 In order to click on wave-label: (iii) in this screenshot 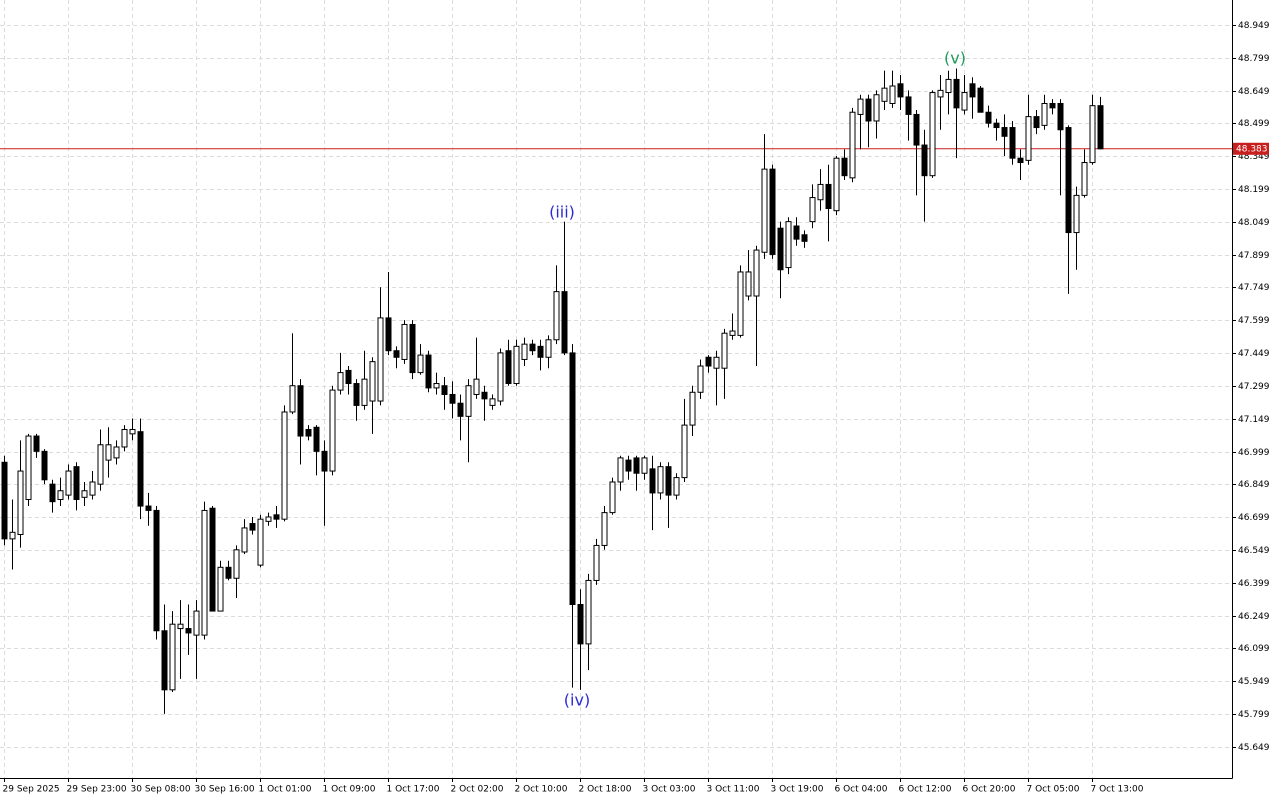, I will do `click(562, 212)`.